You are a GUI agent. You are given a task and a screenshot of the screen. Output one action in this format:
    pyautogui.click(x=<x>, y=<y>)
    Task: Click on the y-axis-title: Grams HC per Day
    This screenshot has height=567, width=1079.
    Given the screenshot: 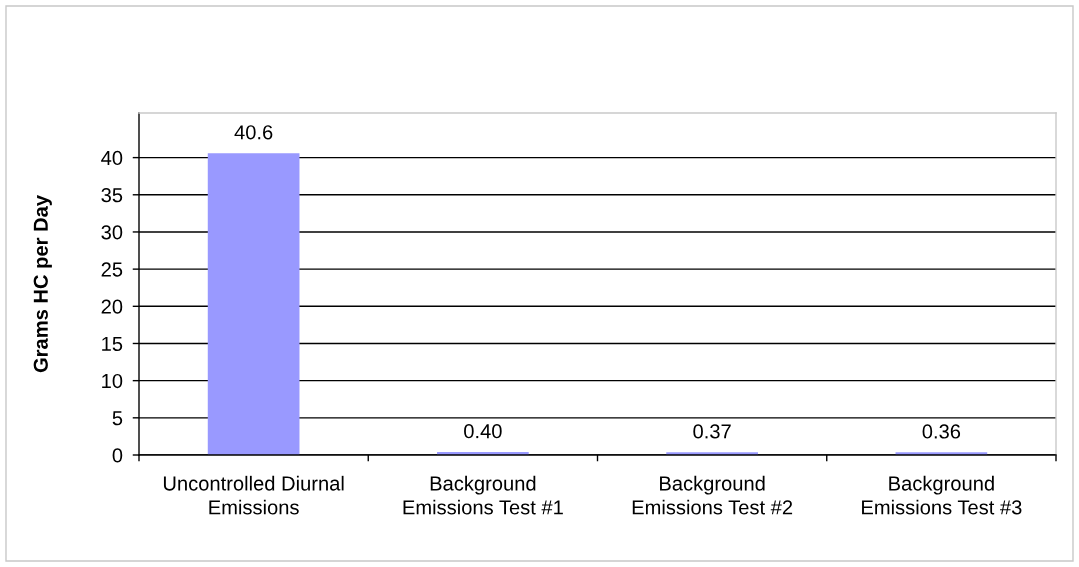 What is the action you would take?
    pyautogui.click(x=42, y=284)
    